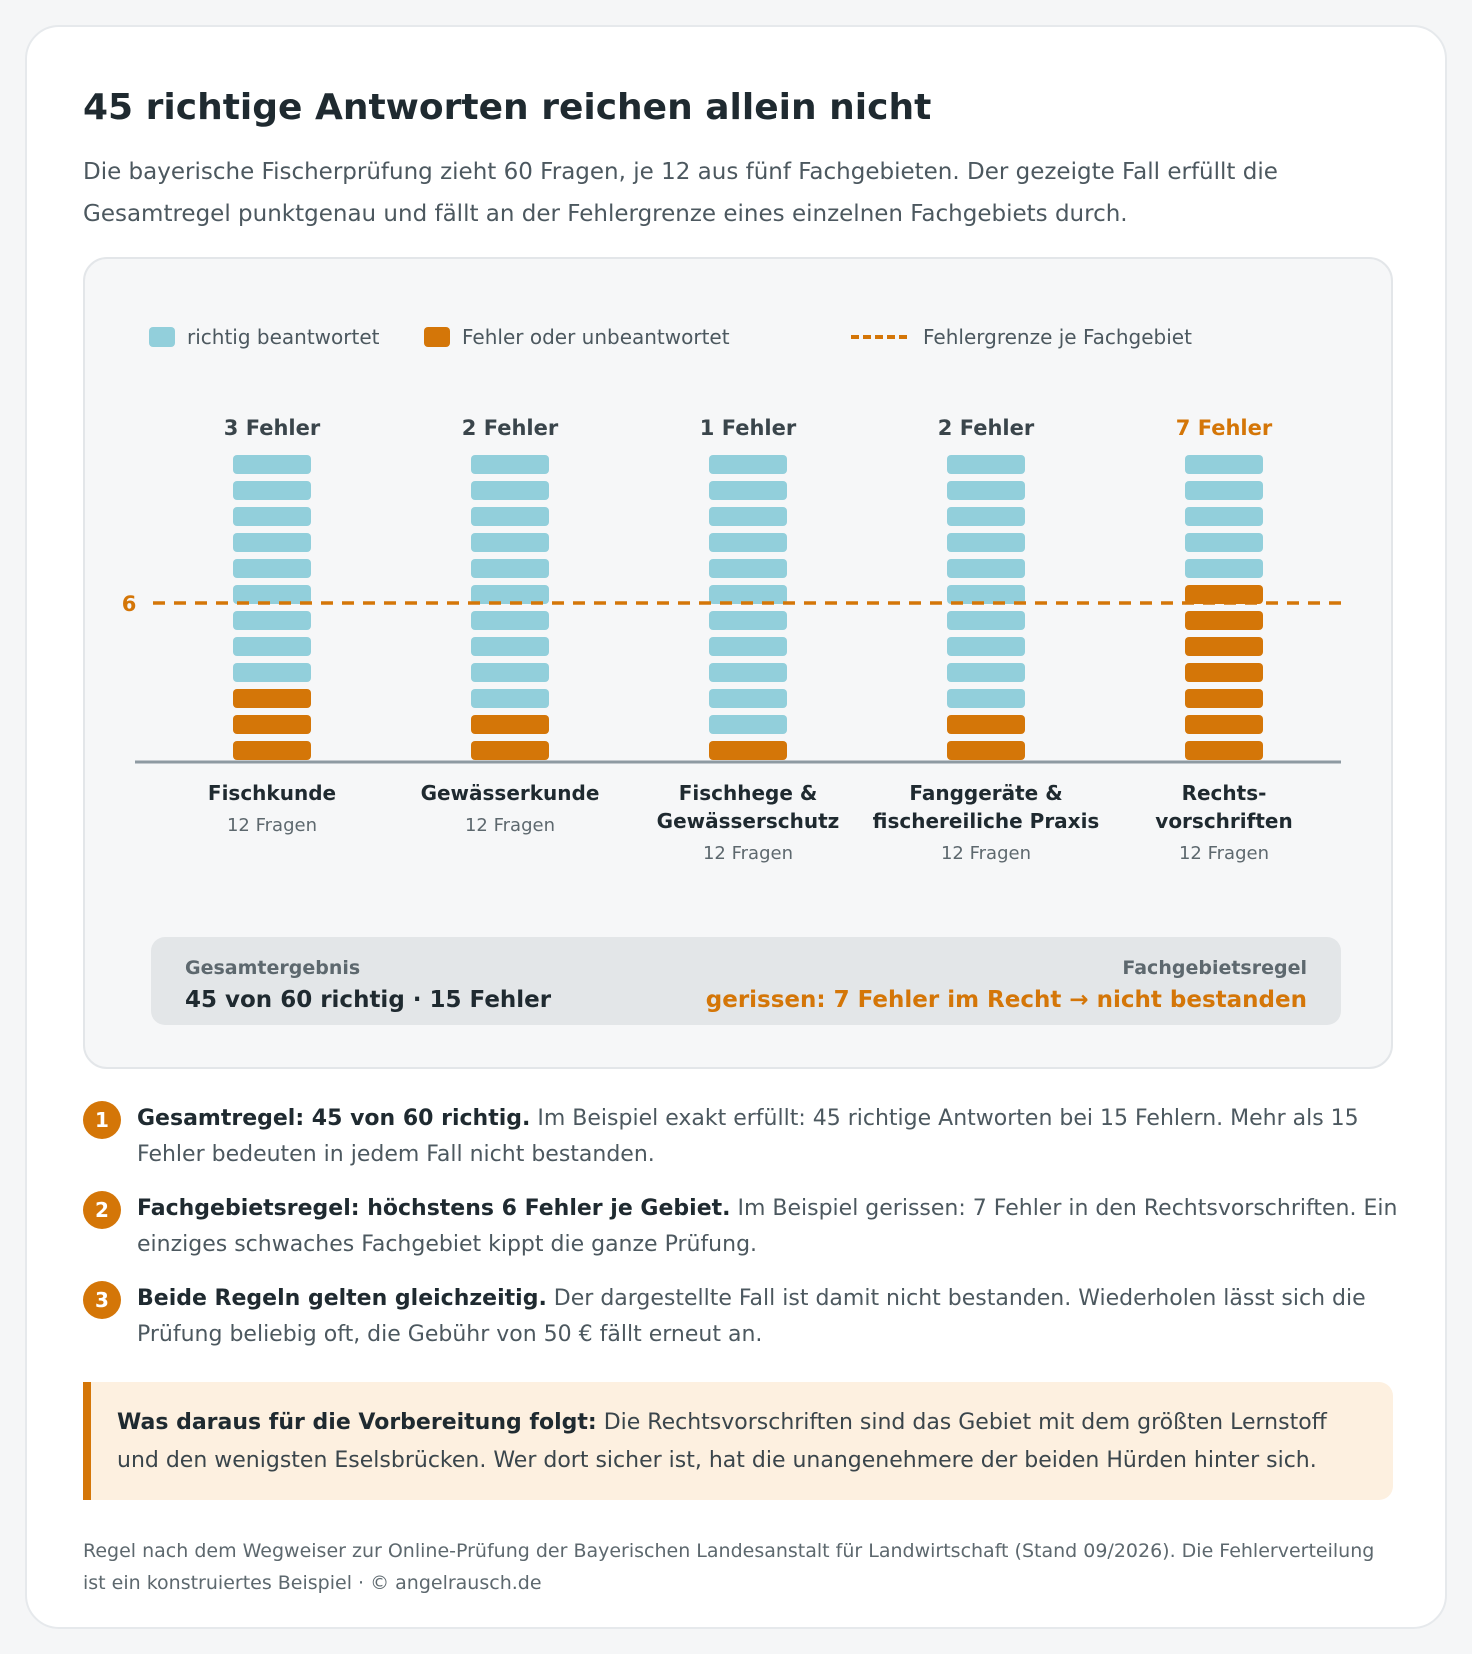 This screenshot has width=1472, height=1654. Describe the element at coordinates (102, 1300) in the screenshot. I see `rule-number-badge: 3` at that location.